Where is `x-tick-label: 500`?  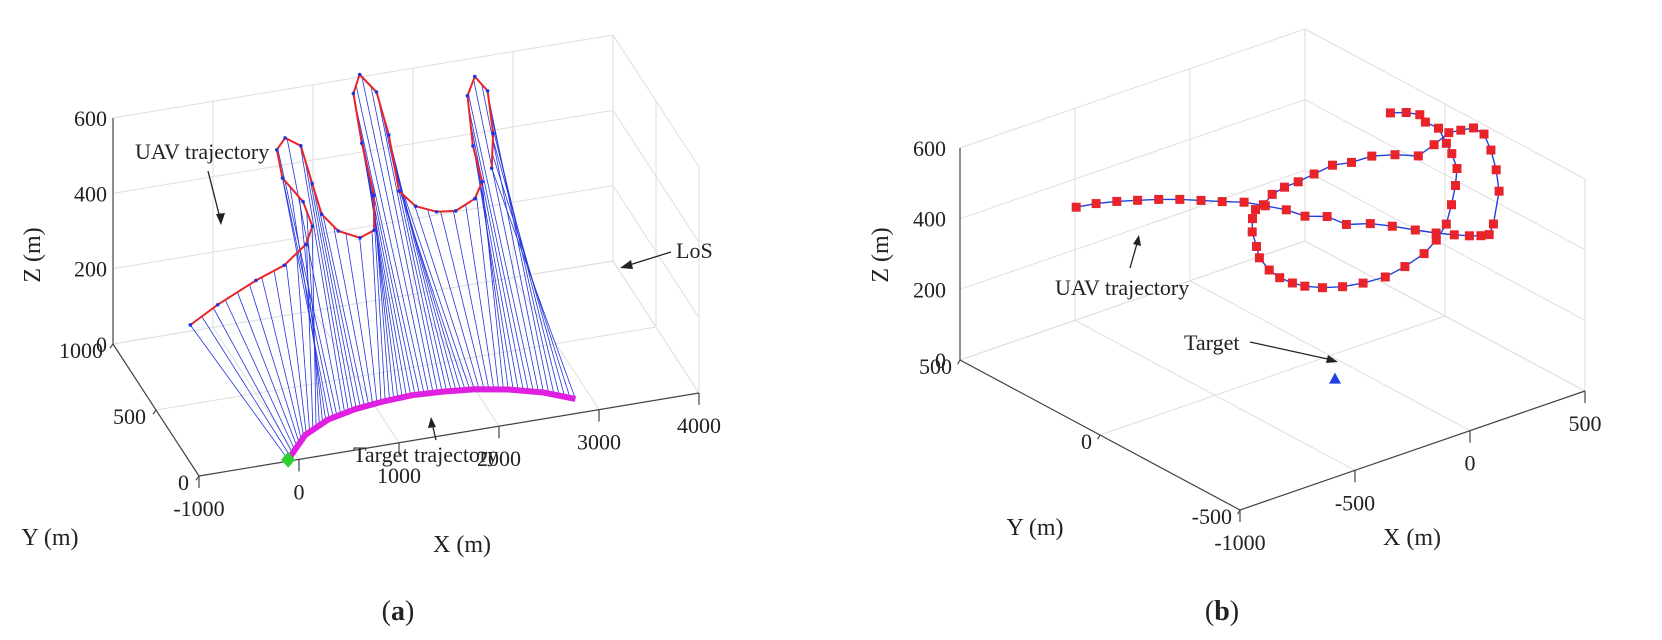
x-tick-label: 500 is located at coordinates (1585, 423).